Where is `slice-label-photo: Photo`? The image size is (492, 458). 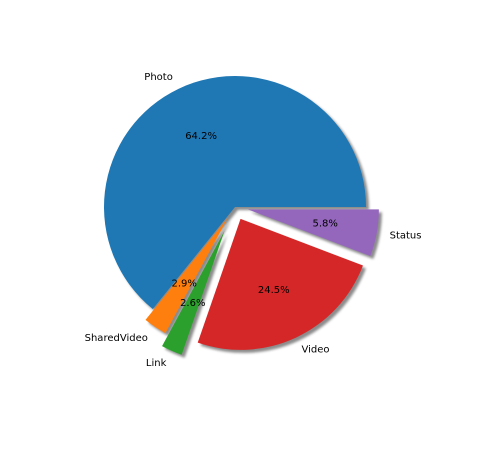 slice-label-photo: Photo is located at coordinates (158, 77).